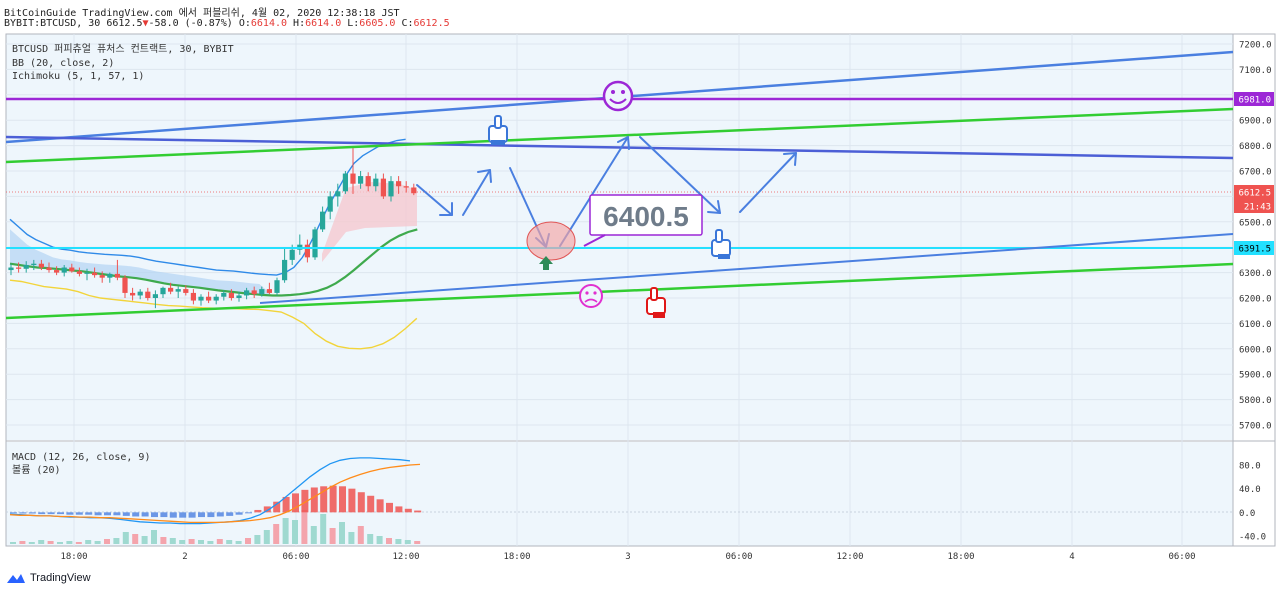 Image resolution: width=1280 pixels, height=594 pixels. I want to click on bb-legend: BB (20, close, 2), so click(63, 63).